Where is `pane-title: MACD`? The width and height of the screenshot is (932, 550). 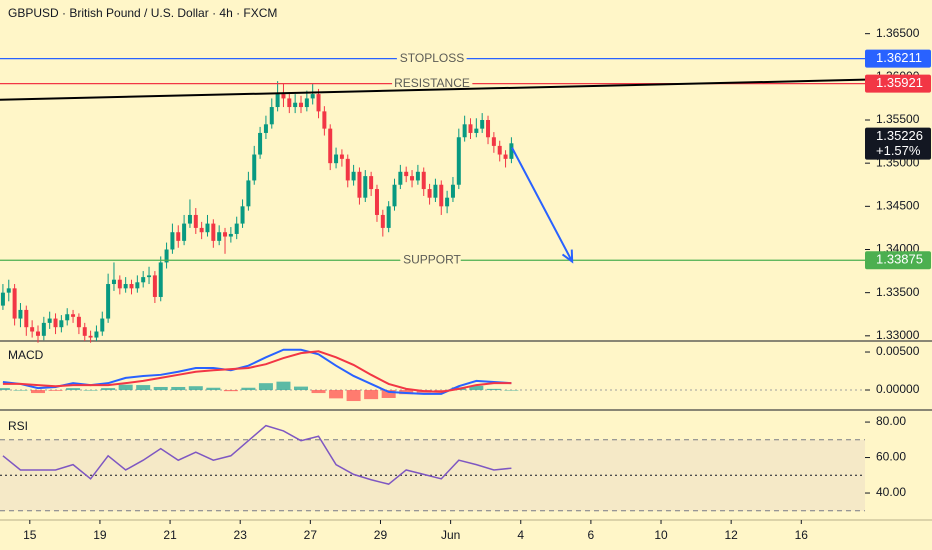 pane-title: MACD is located at coordinates (26, 355).